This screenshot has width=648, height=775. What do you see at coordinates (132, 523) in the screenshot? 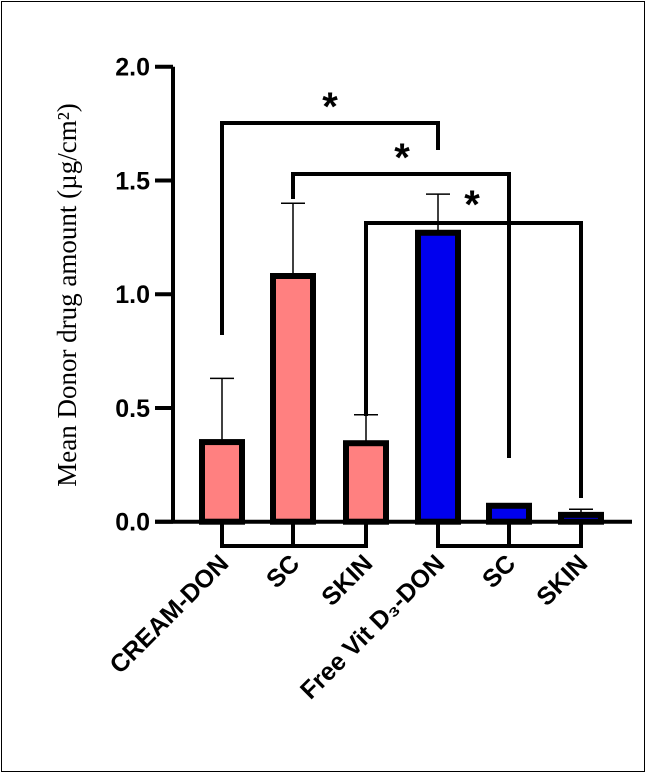
I see `y-tick-label: 0.0` at bounding box center [132, 523].